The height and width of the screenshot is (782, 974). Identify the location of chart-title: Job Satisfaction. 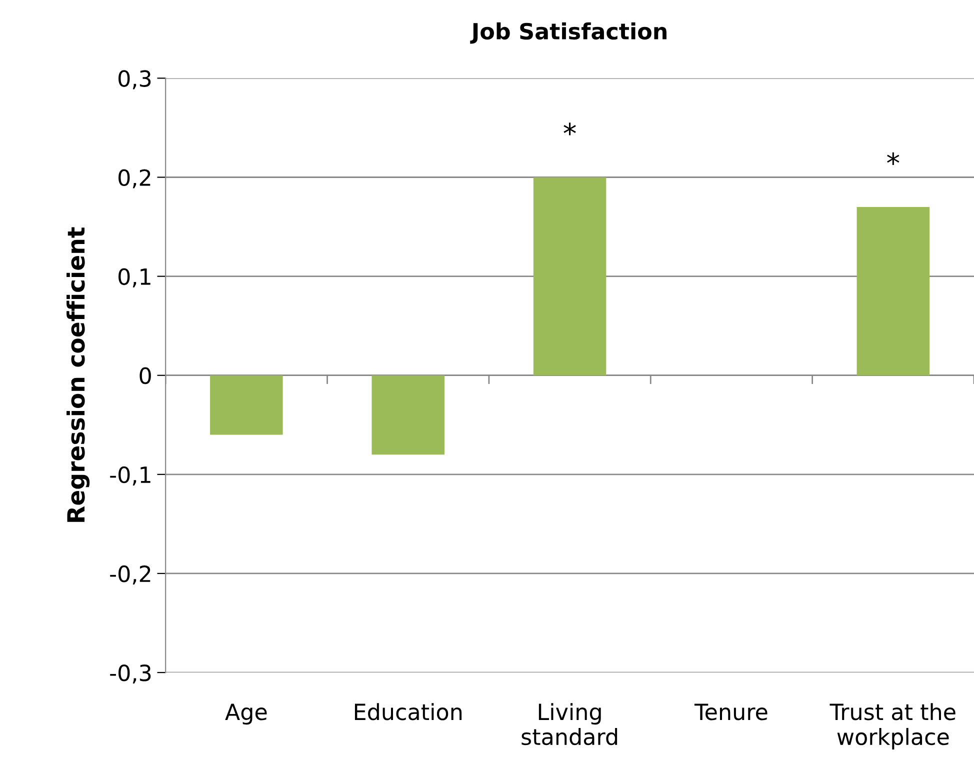
(568, 33).